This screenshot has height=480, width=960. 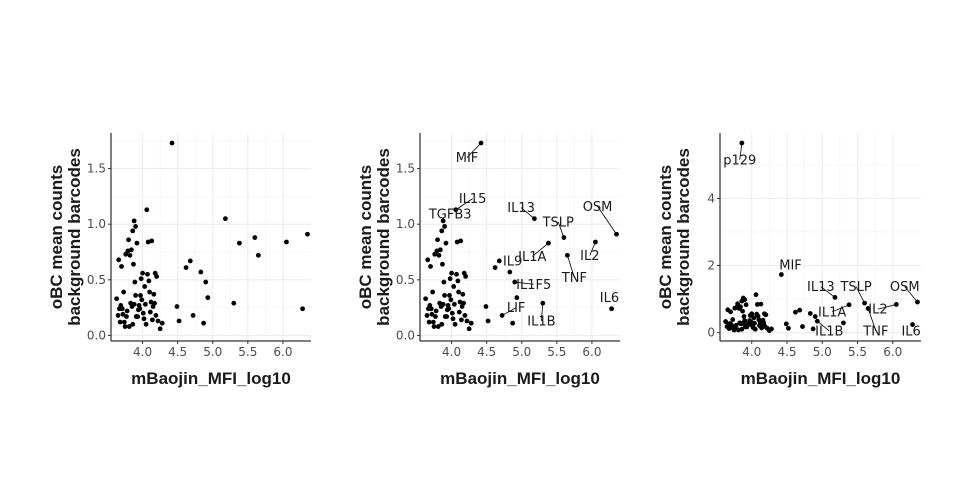 I want to click on y-tick-label: 0, so click(x=711, y=333).